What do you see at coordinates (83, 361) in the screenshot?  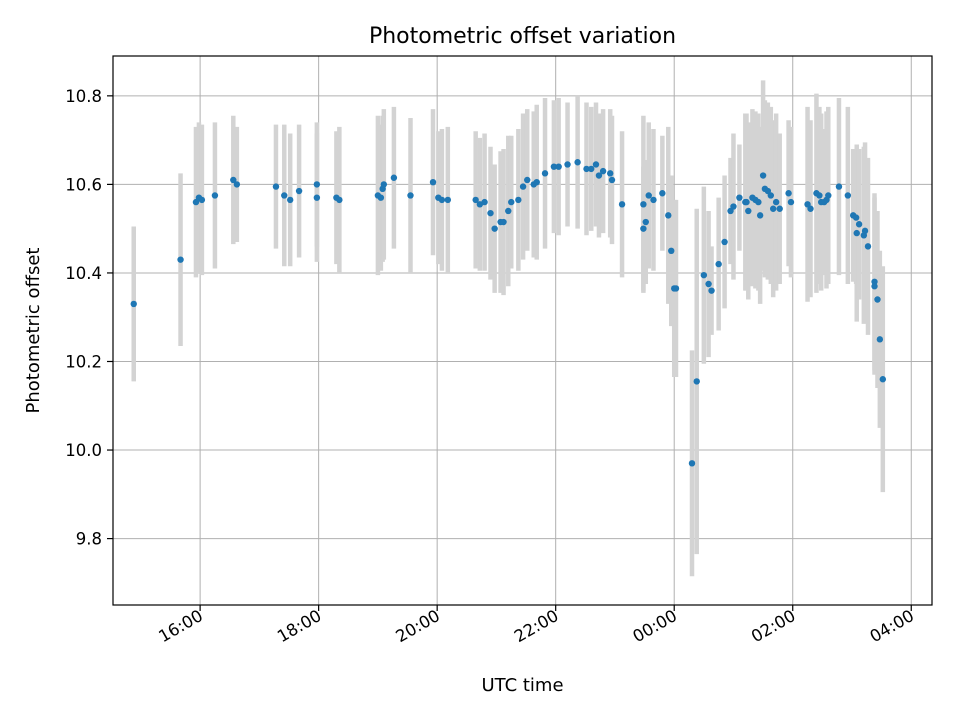 I see `y-tick-label: 10.2` at bounding box center [83, 361].